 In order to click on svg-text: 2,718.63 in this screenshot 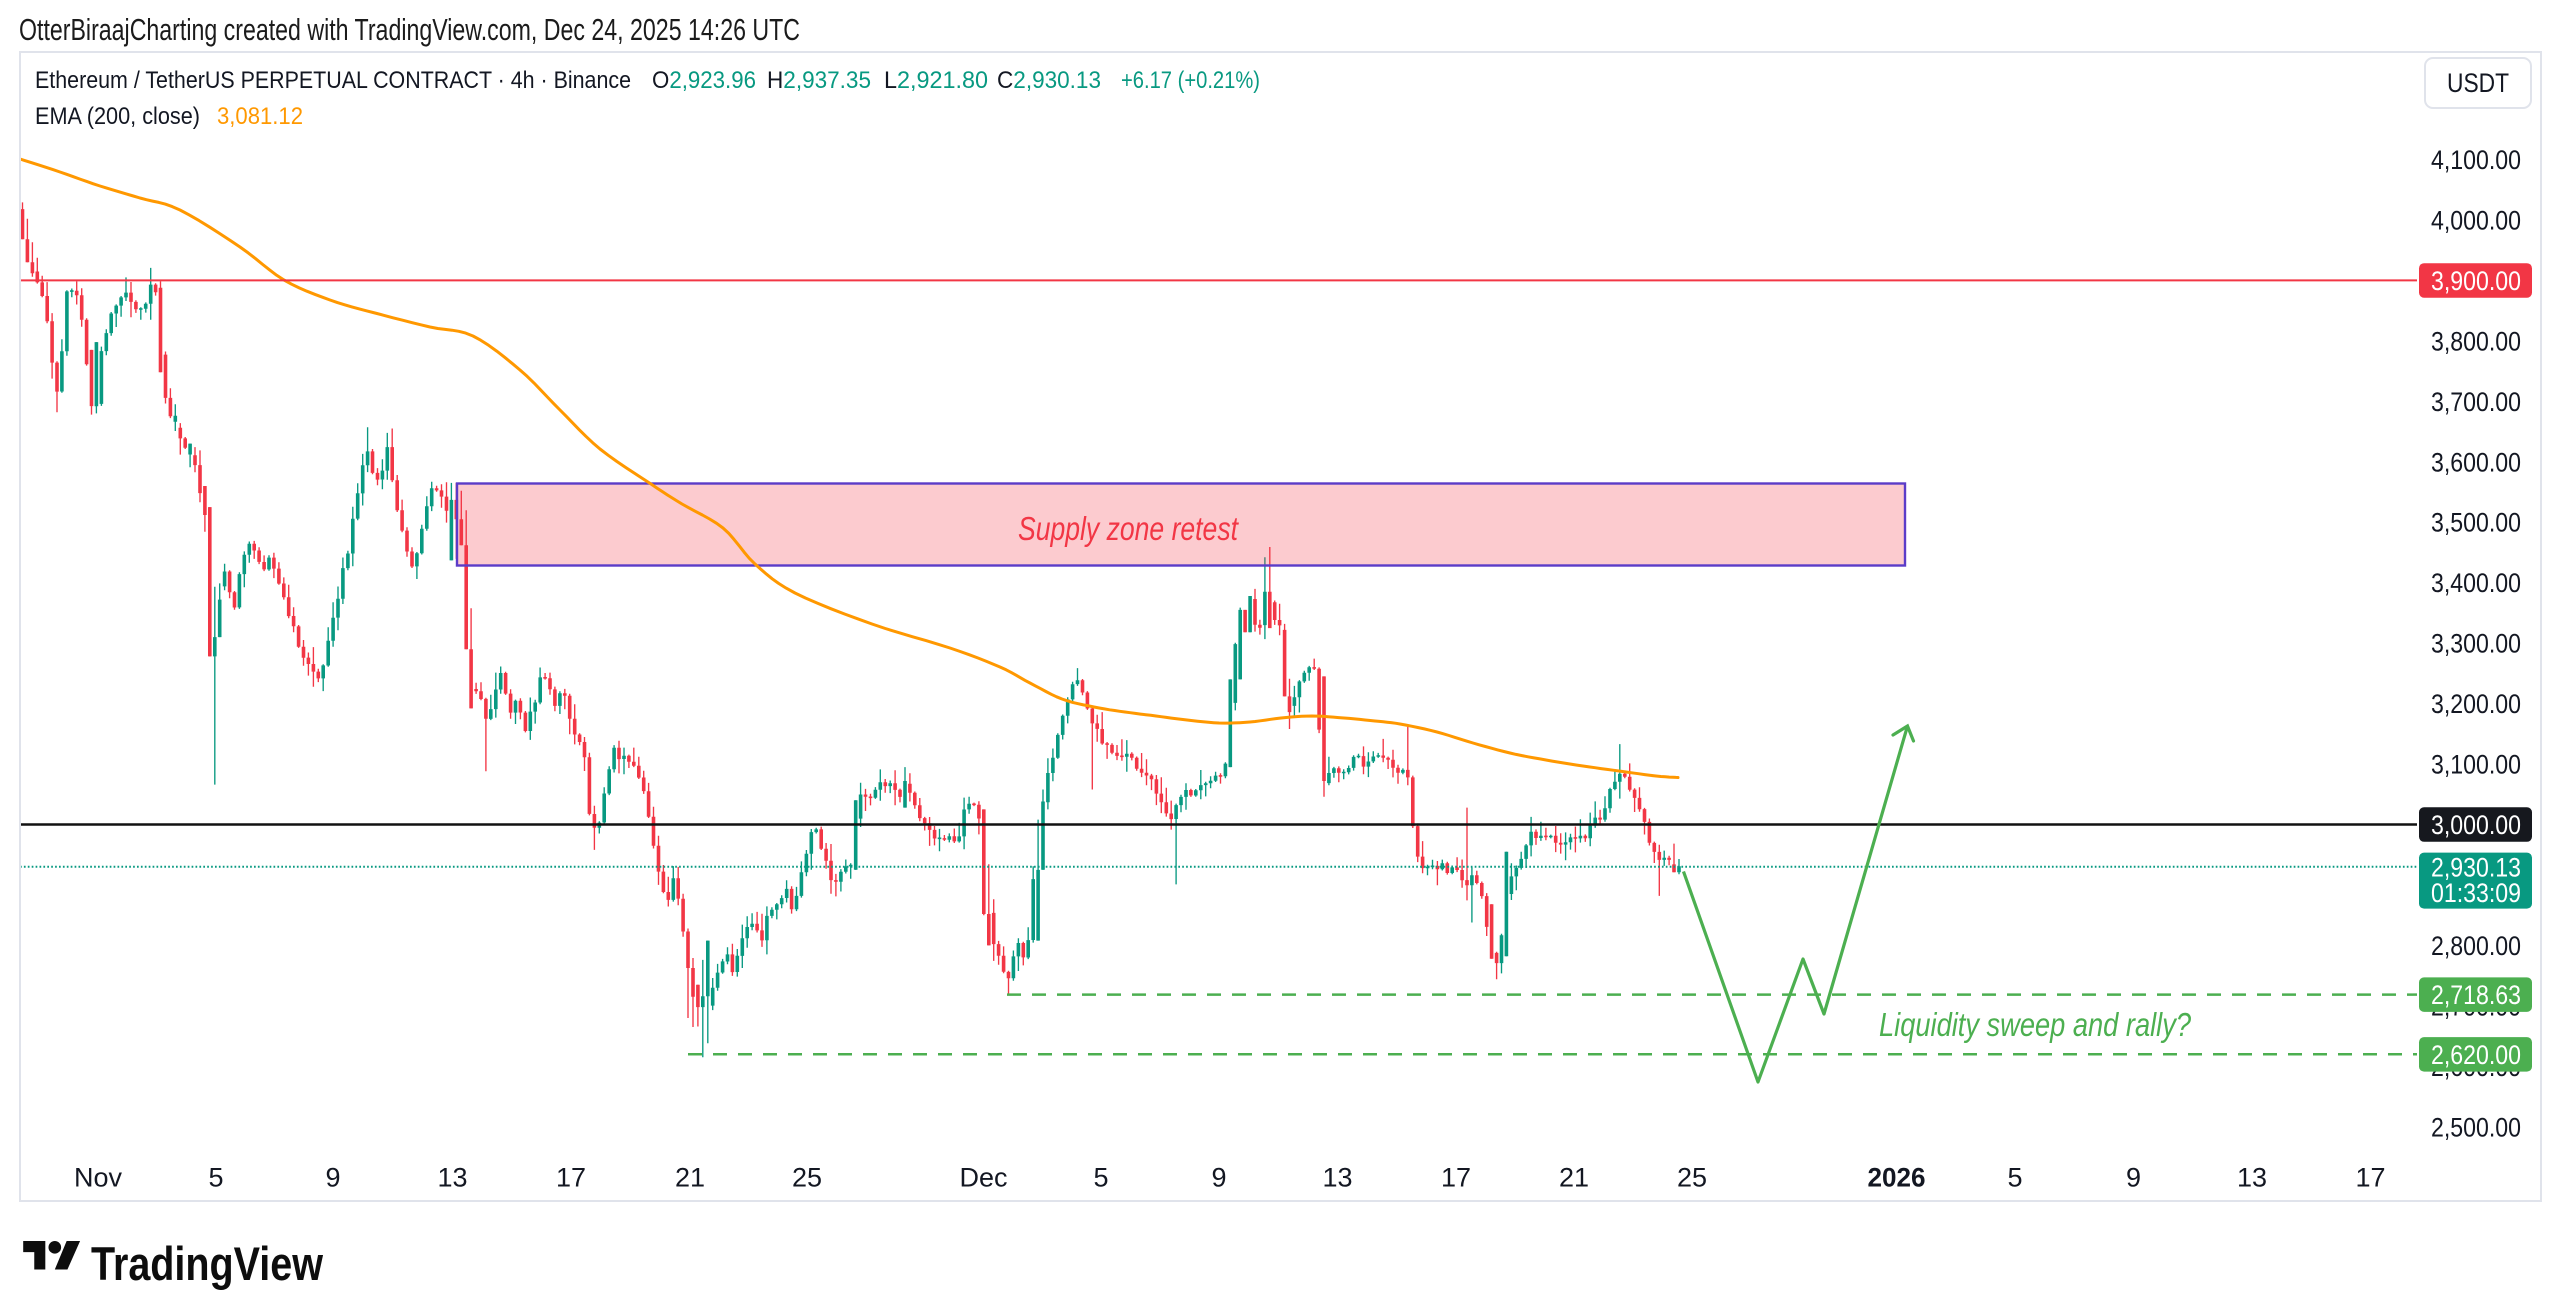, I will do `click(2476, 995)`.